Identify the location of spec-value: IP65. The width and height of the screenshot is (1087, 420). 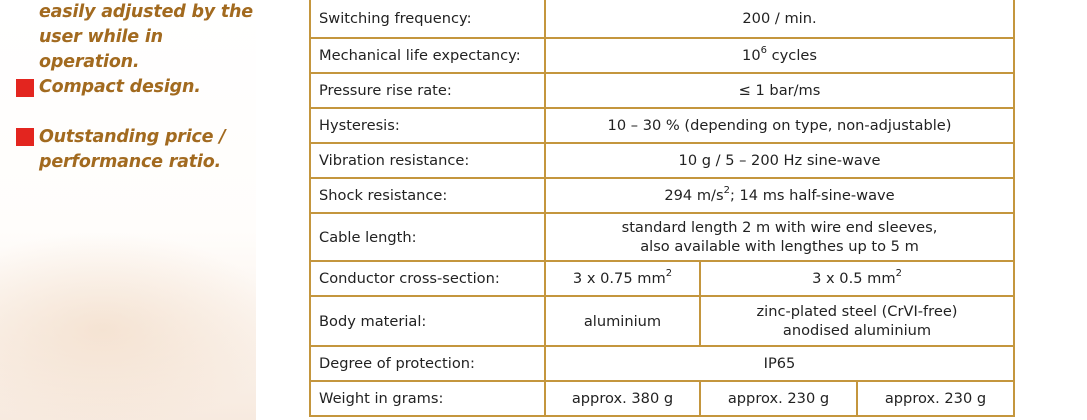
(779, 363).